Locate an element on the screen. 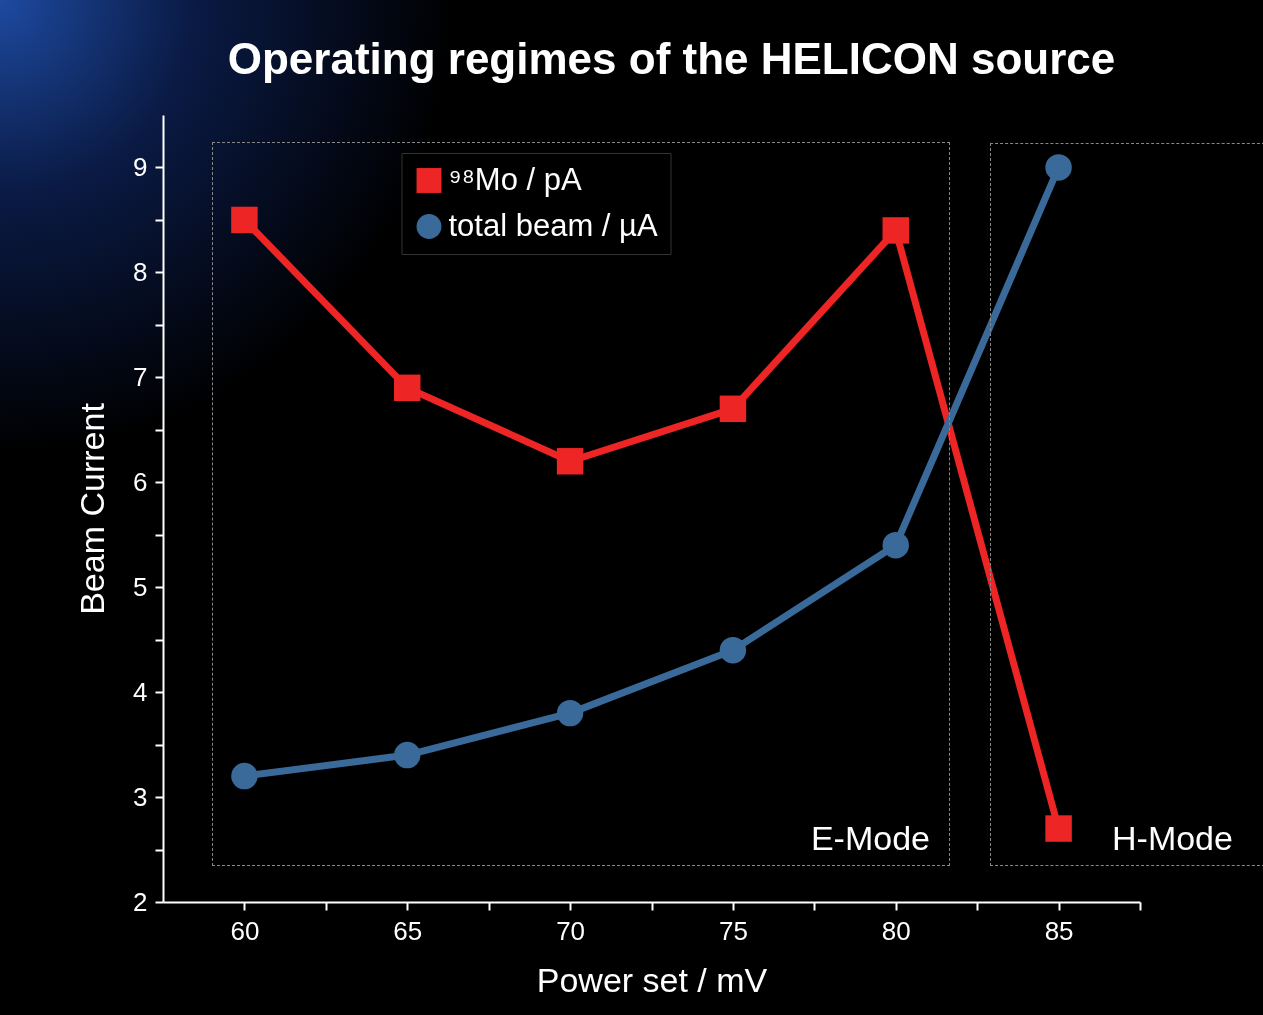  legend-label: ⁹⁸Mo / pA is located at coordinates (515, 179).